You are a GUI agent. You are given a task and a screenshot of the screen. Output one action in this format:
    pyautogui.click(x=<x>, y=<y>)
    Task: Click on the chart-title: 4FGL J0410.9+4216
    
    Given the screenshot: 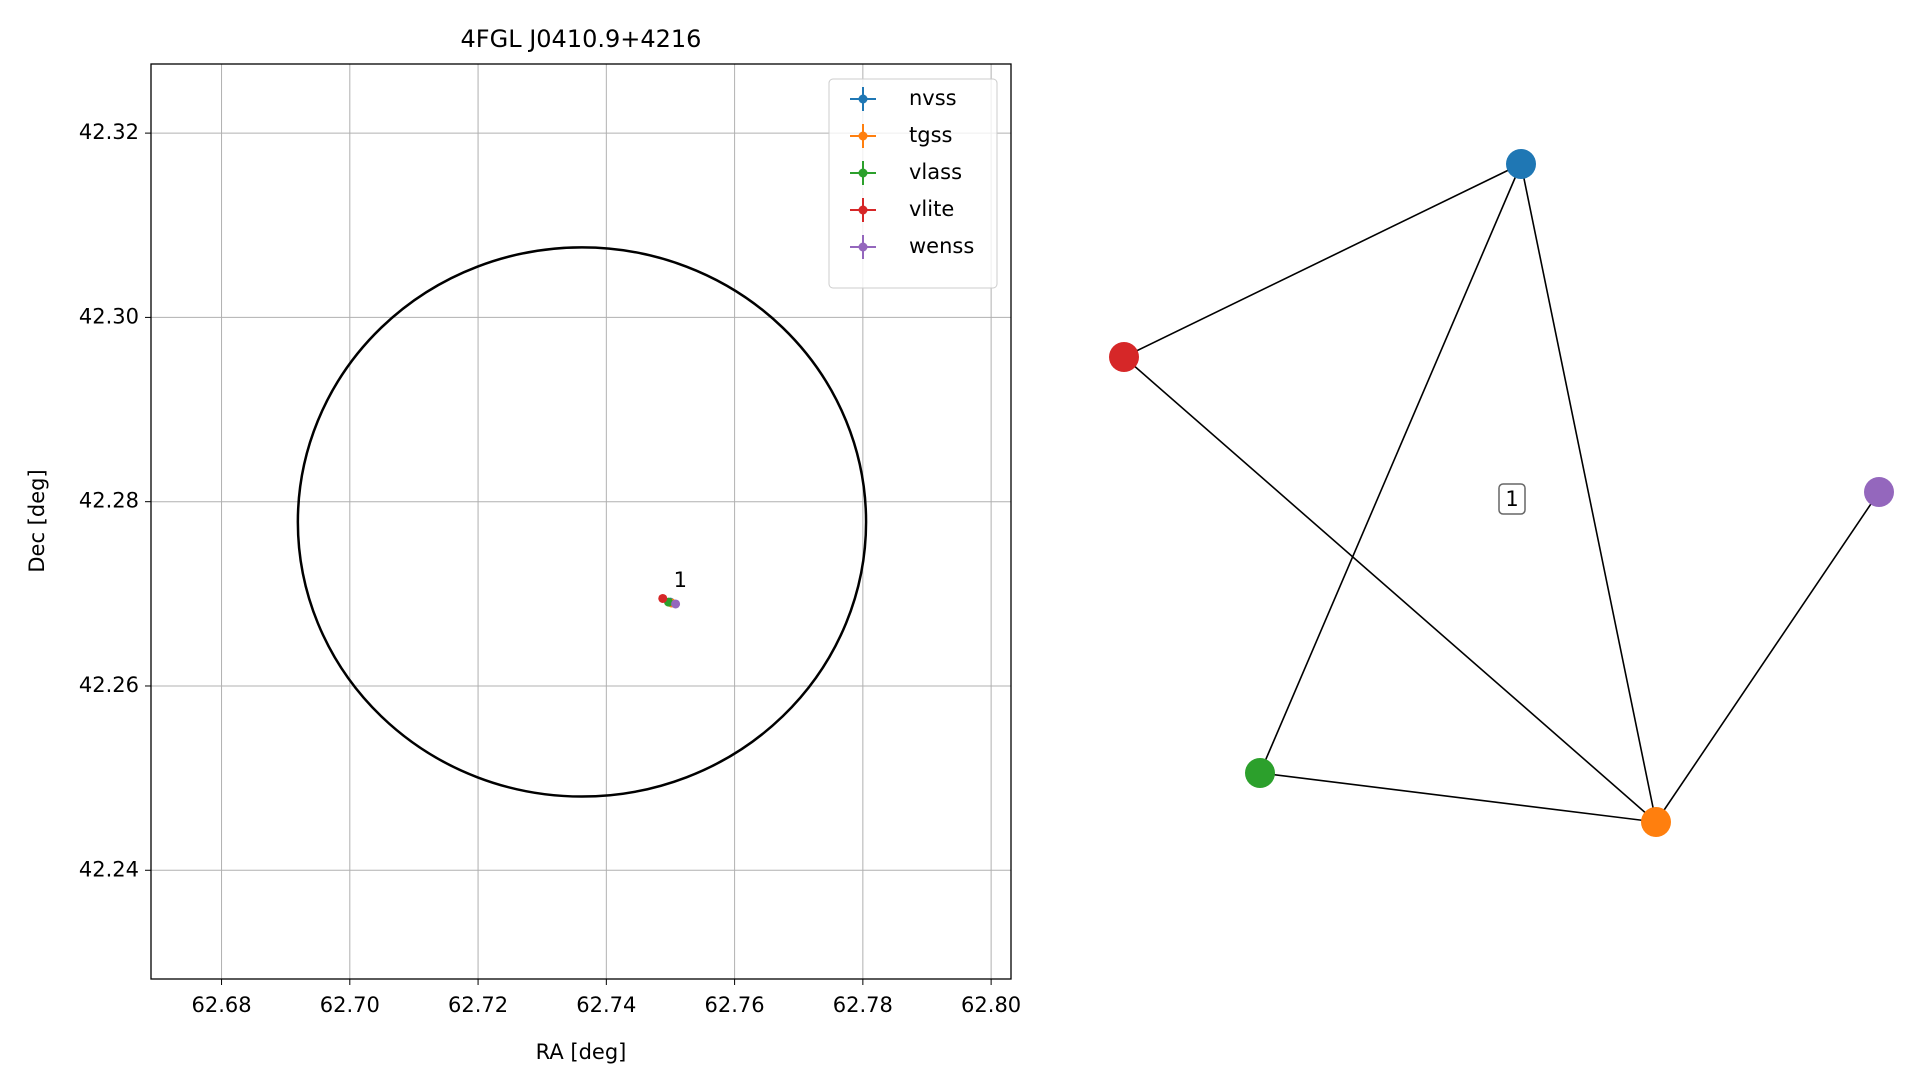 What is the action you would take?
    pyautogui.click(x=581, y=39)
    